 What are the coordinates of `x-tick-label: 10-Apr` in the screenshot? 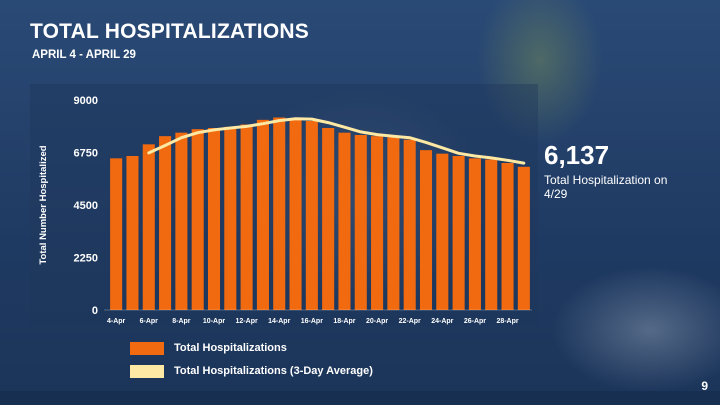 It's located at (214, 321).